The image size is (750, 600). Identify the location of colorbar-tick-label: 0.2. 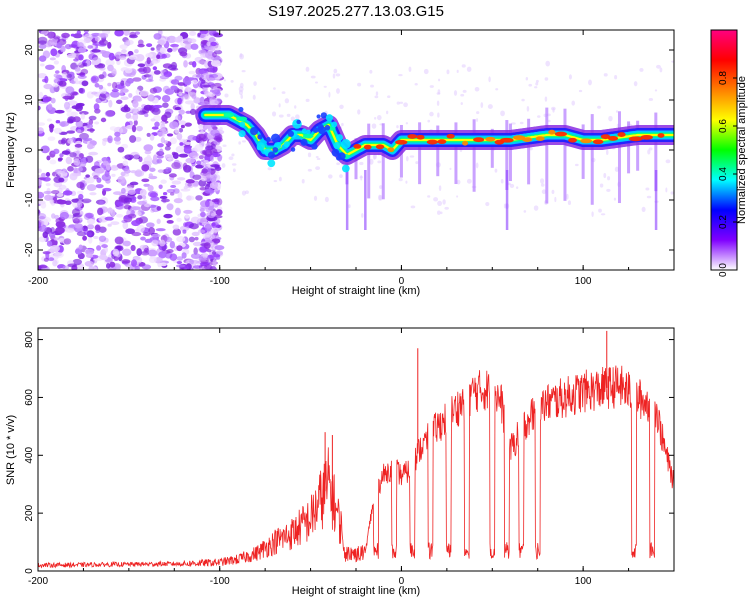
(723, 222).